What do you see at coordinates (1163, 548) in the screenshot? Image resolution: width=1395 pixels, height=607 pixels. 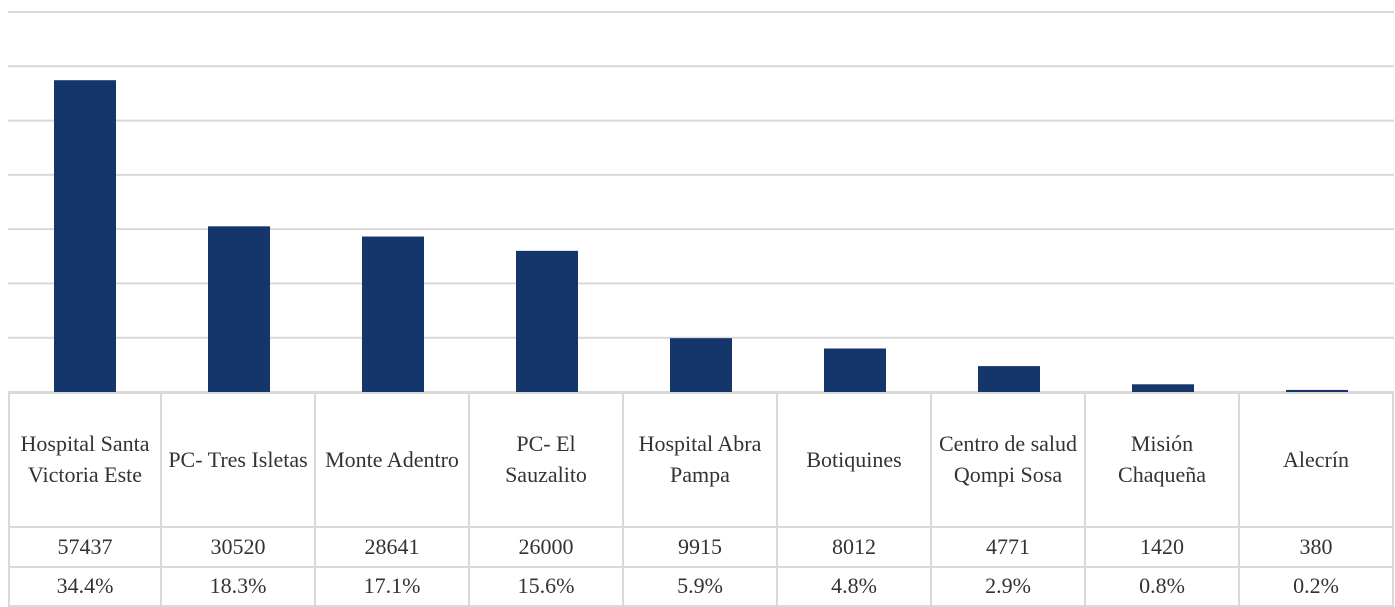 I see `value-cell: 1420` at bounding box center [1163, 548].